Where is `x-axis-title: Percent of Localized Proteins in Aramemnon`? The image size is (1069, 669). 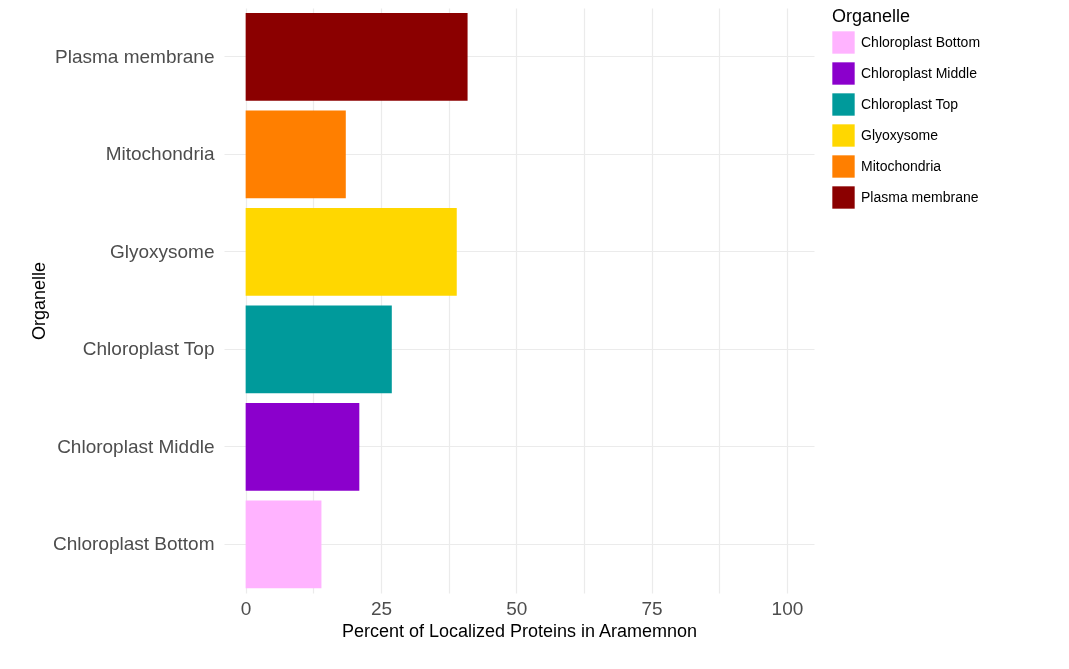
x-axis-title: Percent of Localized Proteins in Aramemnon is located at coordinates (519, 630).